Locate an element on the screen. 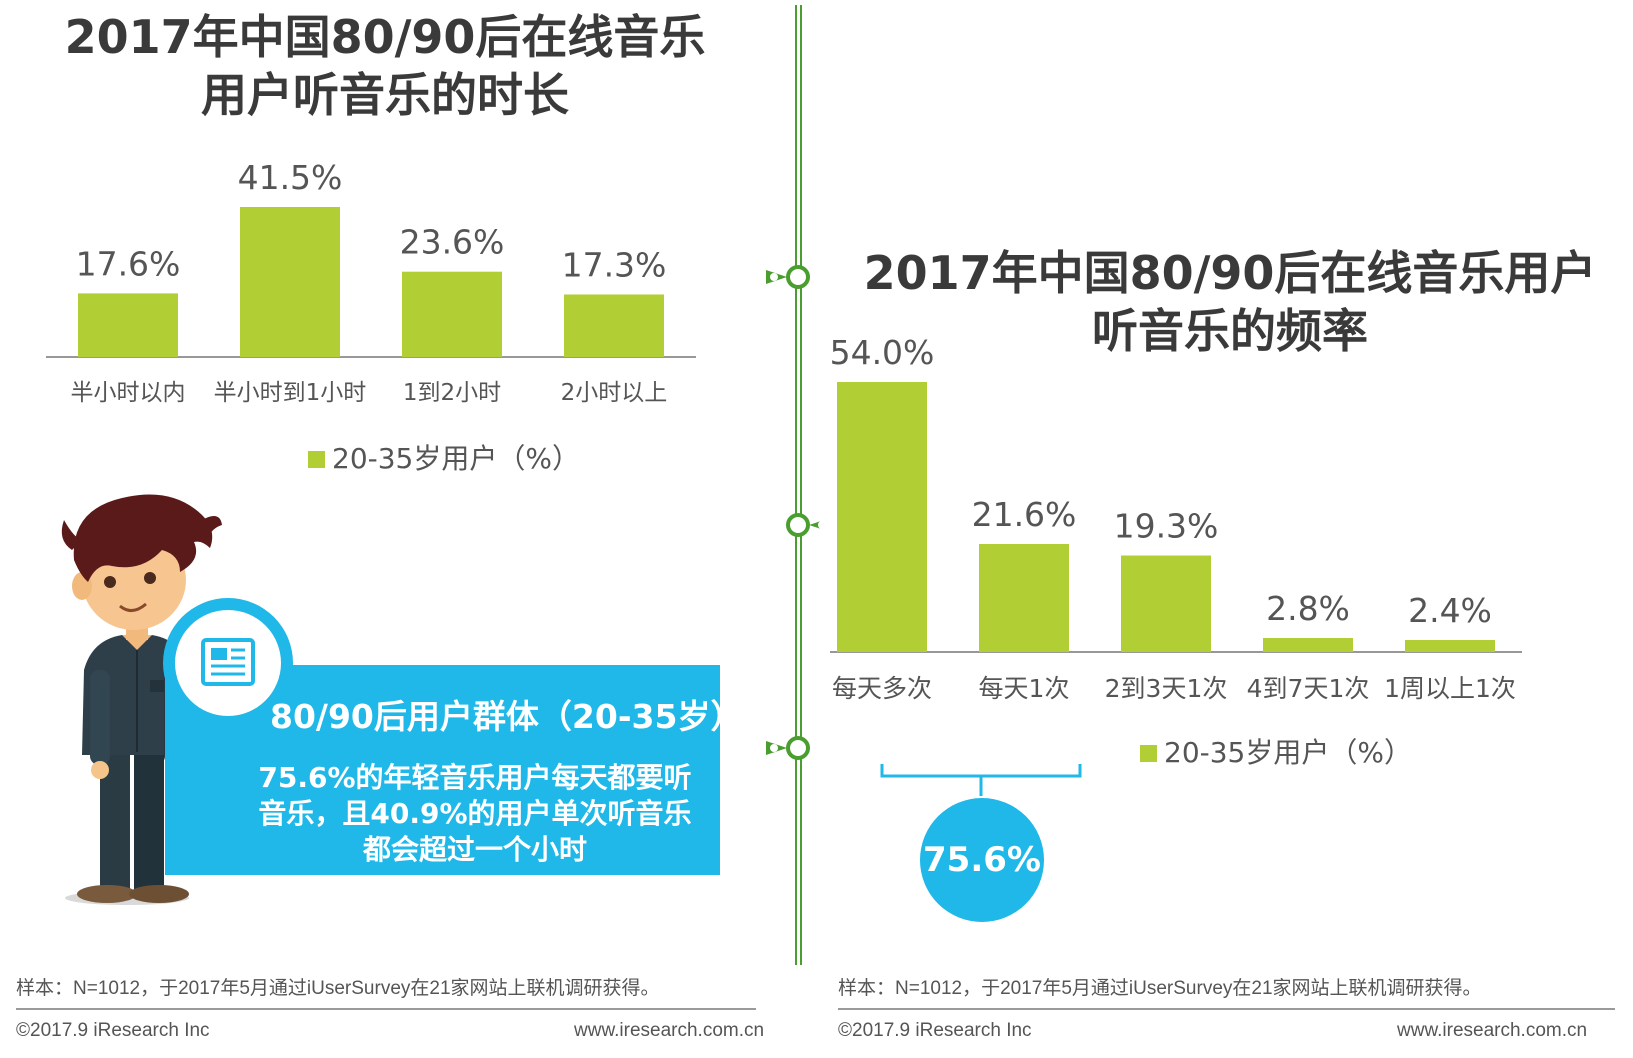 The width and height of the screenshot is (1633, 1058). callout-body-line2: 音乐，且40.9%的用户单次听音乐 is located at coordinates (475, 813).